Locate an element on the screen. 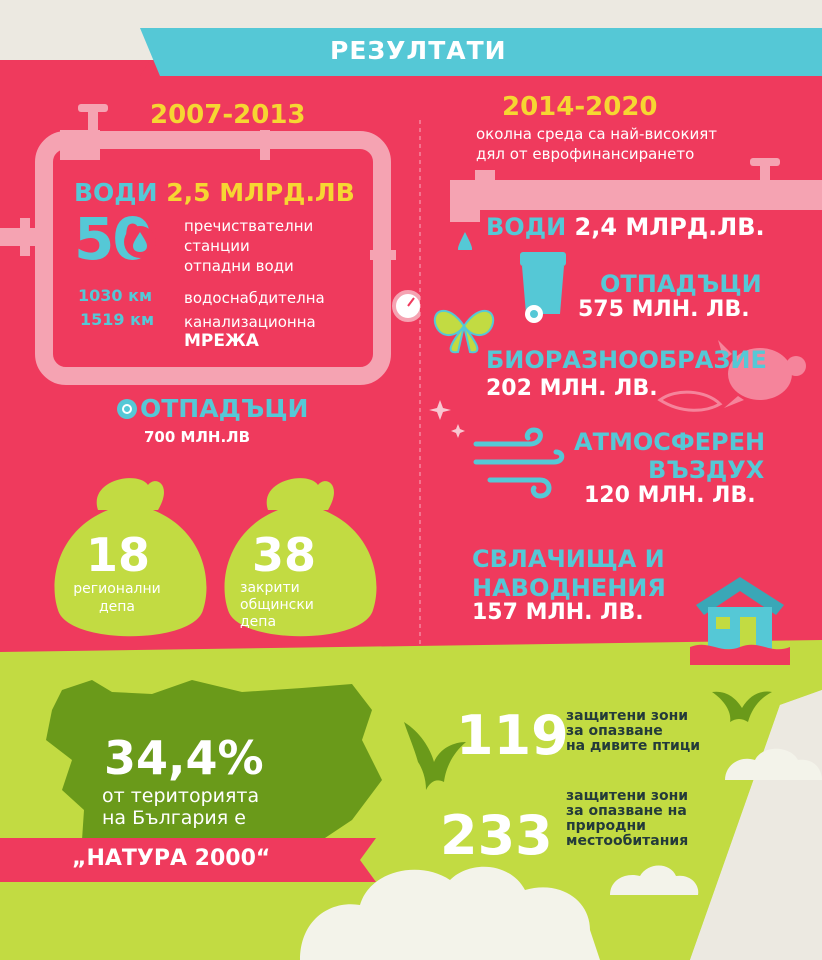 Image resolution: width=822 pixels, height=960 pixels. natura-banner is located at coordinates (188, 860).